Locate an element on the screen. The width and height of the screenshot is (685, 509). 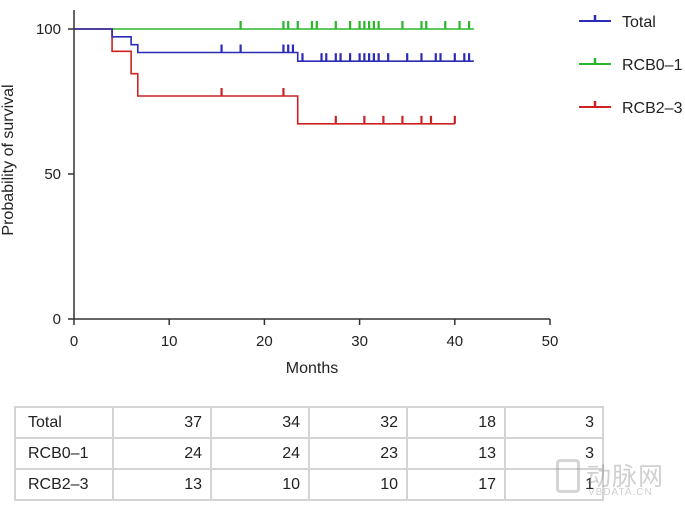
risk-table-row: RCB2–3 13 10 10 17 1 is located at coordinates (309, 484).